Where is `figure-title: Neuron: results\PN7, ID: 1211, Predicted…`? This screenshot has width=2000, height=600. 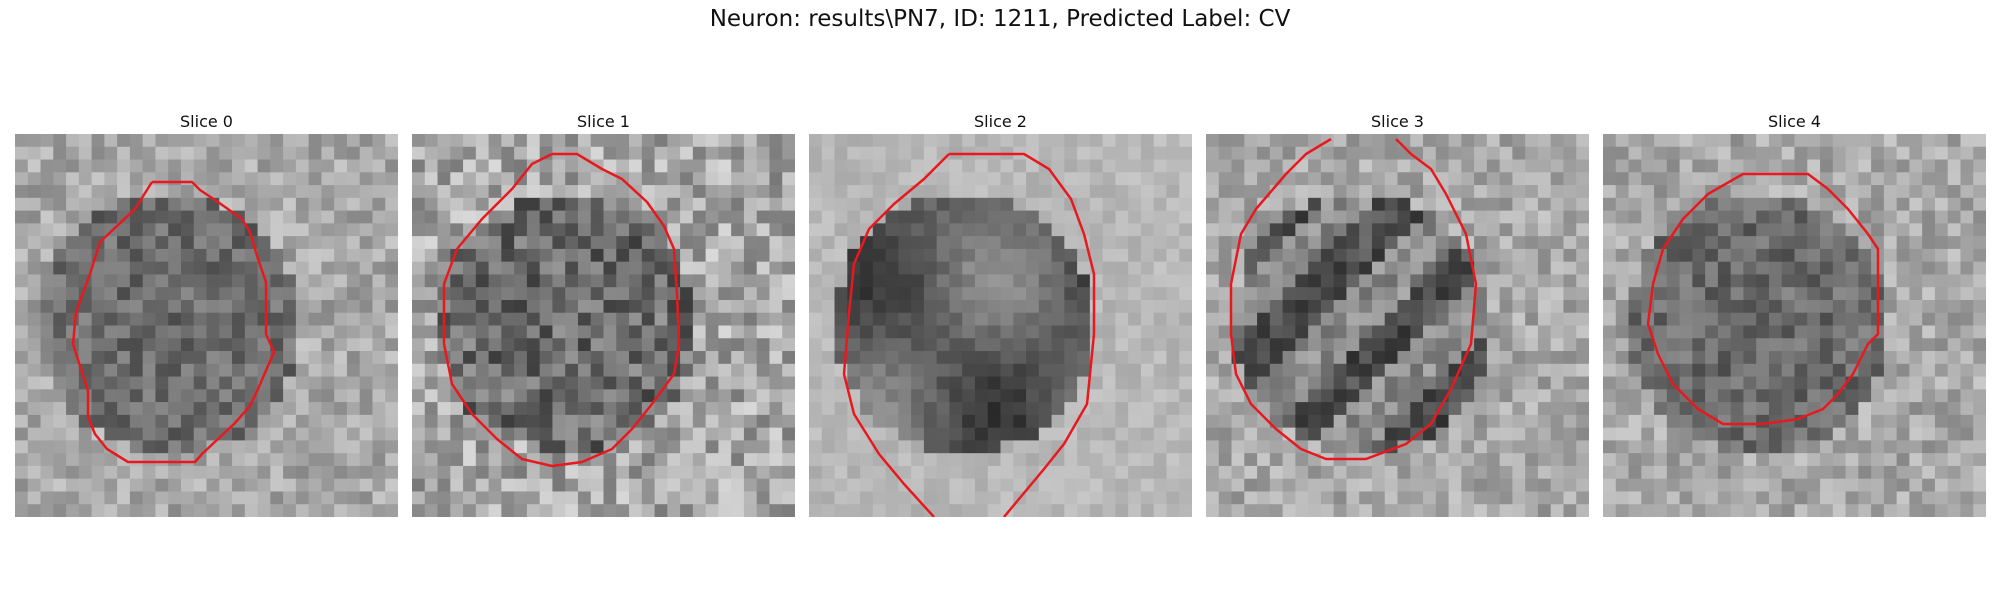 figure-title: Neuron: results\PN7, ID: 1211, Predicted… is located at coordinates (1000, 19).